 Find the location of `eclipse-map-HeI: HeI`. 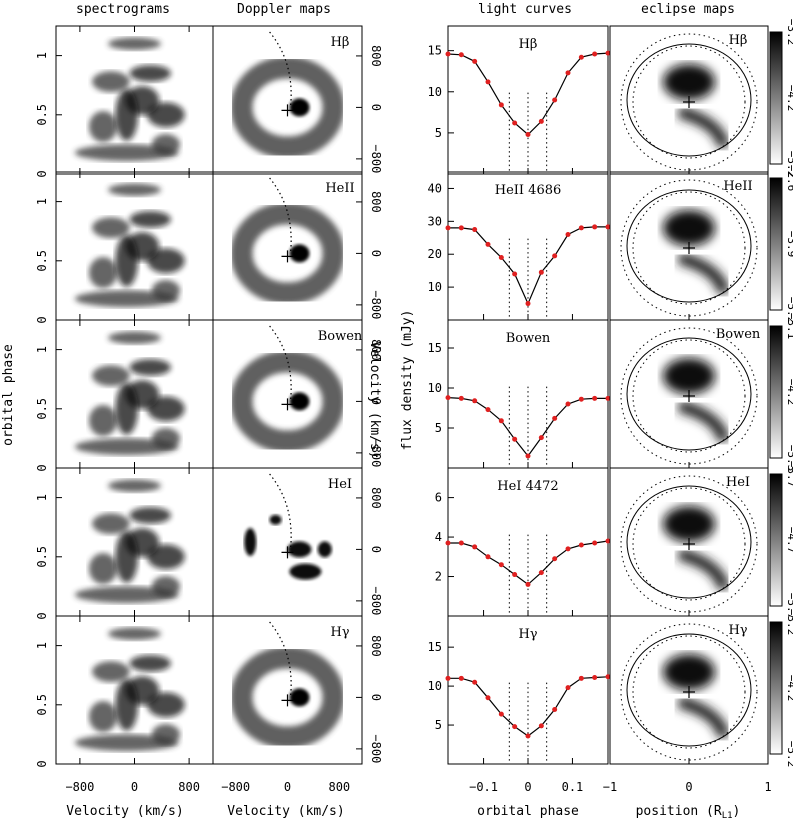

eclipse-map-HeI: HeI is located at coordinates (689, 542).